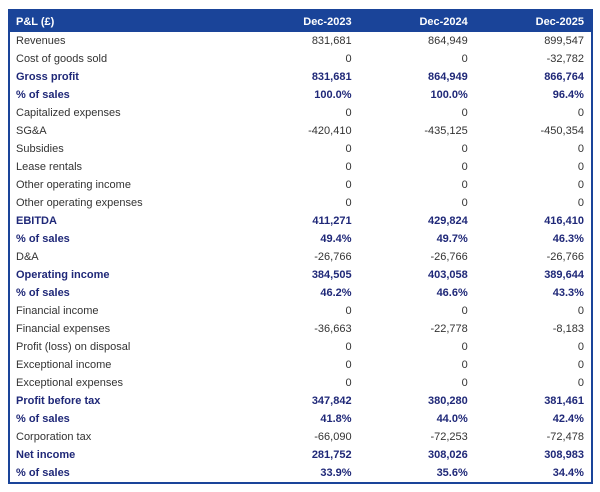  What do you see at coordinates (300, 419) in the screenshot?
I see `table-row: % of sales 41.8% 44.0% 42.4%` at bounding box center [300, 419].